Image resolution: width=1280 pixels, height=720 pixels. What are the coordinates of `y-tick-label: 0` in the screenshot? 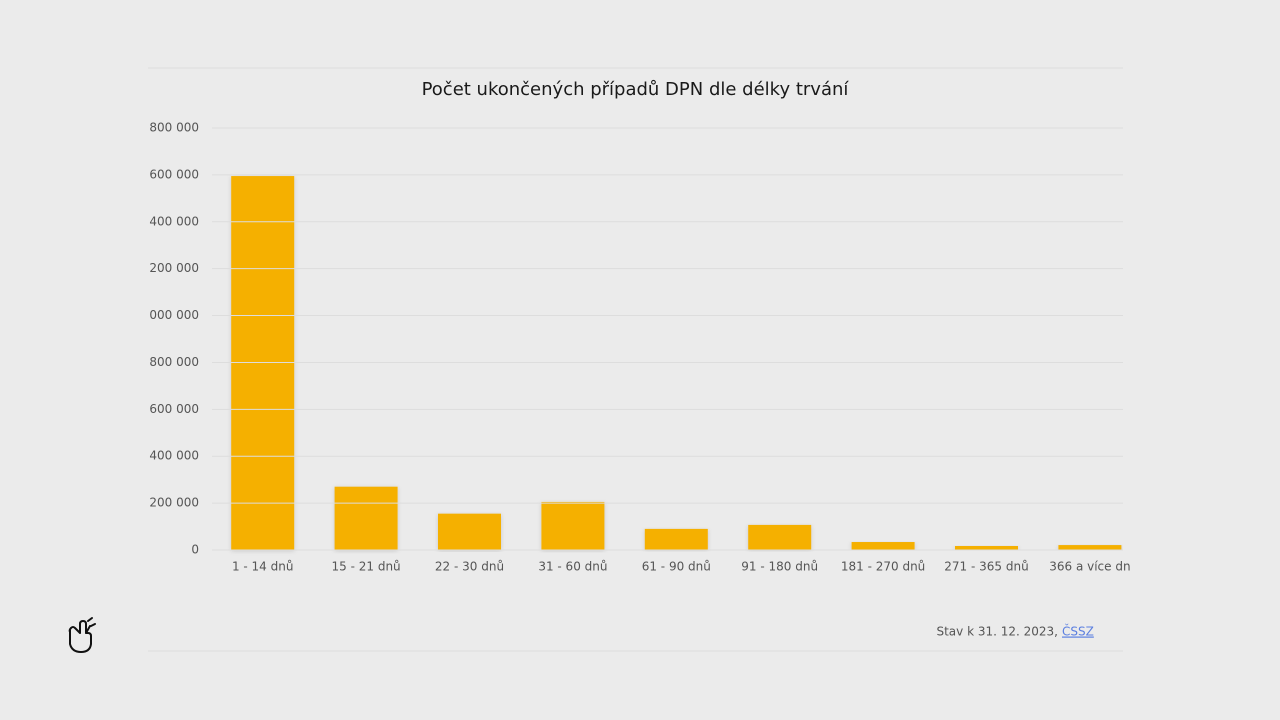 It's located at (195, 550).